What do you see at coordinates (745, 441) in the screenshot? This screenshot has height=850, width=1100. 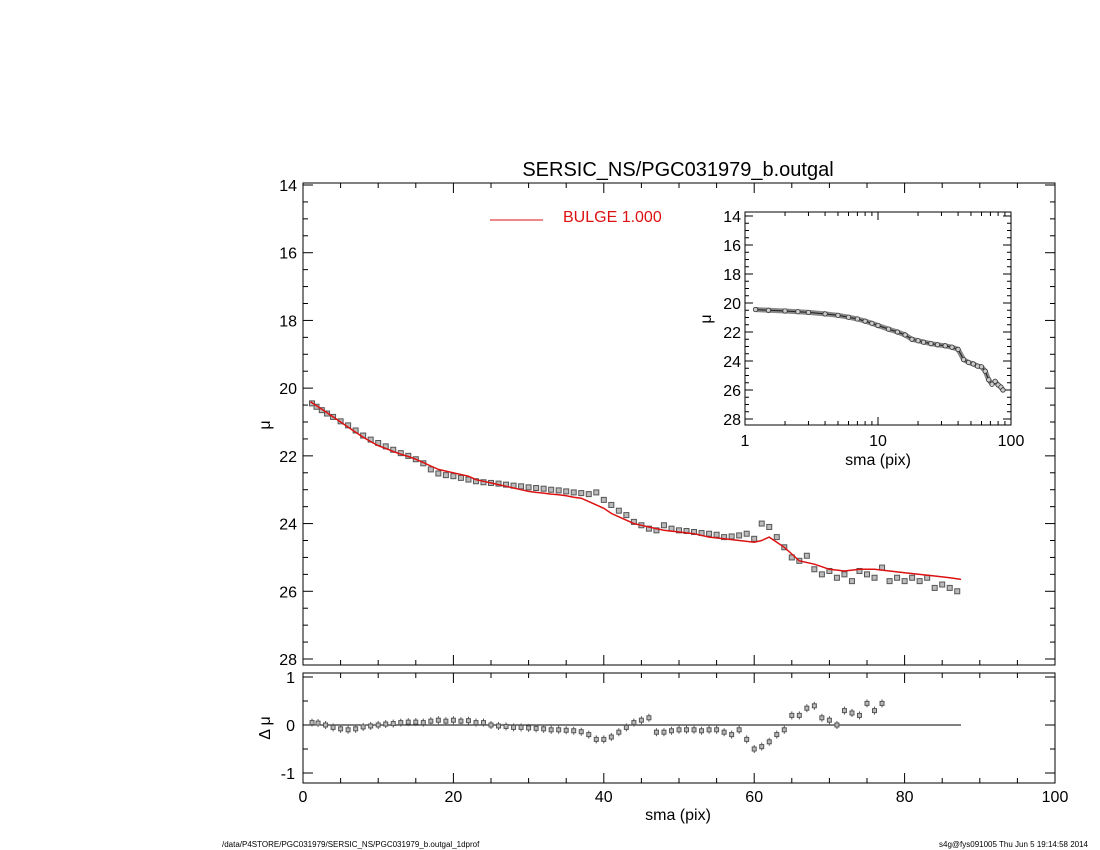 I see `inset-x-tick-label: 1` at bounding box center [745, 441].